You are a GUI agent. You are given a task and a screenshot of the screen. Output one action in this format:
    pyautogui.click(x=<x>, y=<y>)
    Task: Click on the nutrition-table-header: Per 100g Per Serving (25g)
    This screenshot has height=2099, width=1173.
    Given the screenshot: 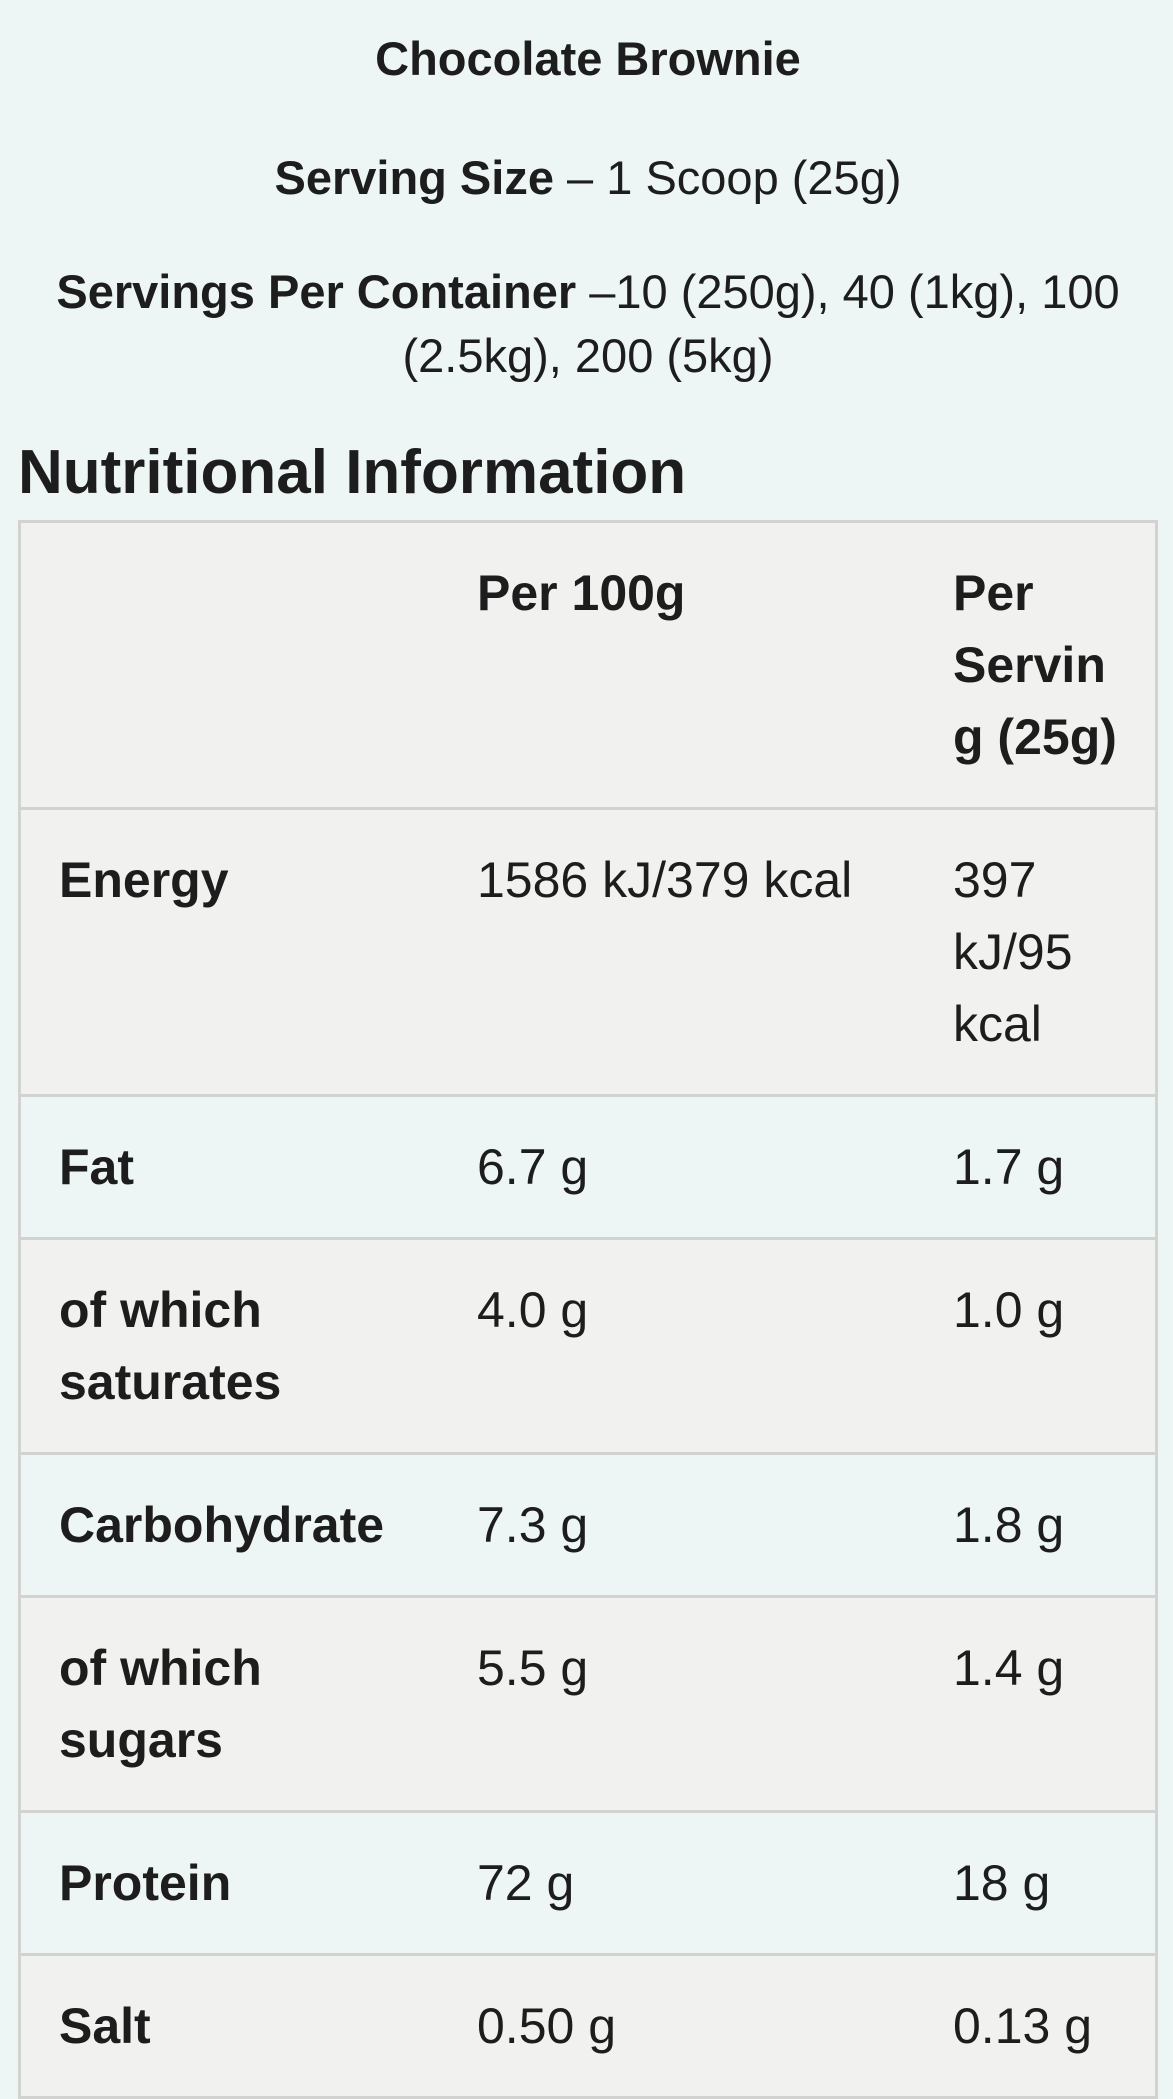 What is the action you would take?
    pyautogui.click(x=588, y=664)
    